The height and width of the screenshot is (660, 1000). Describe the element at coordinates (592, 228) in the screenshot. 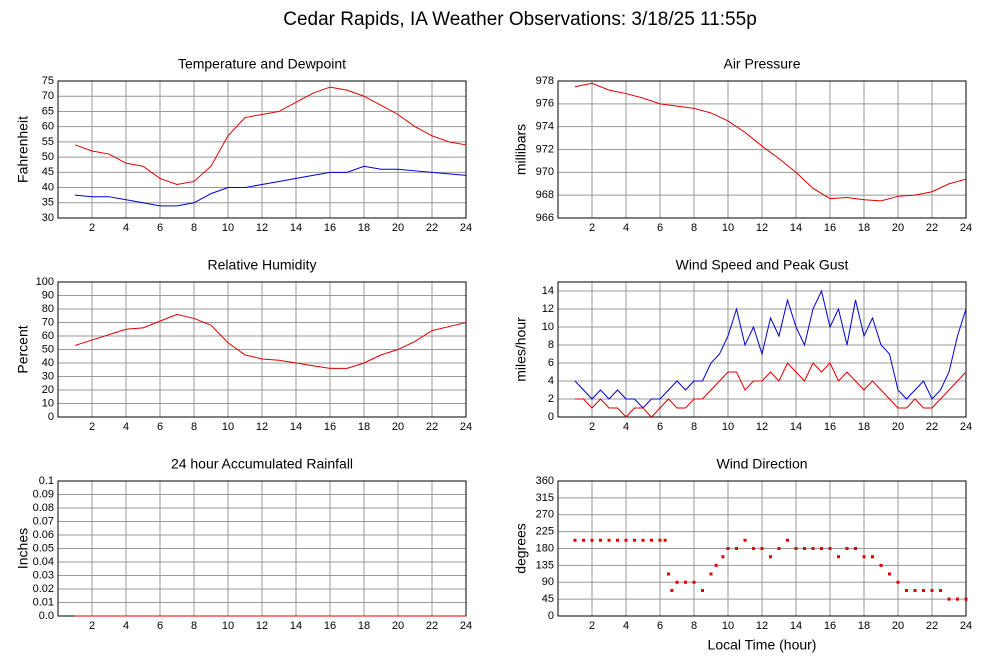

I see `x-tick-label: 2` at that location.